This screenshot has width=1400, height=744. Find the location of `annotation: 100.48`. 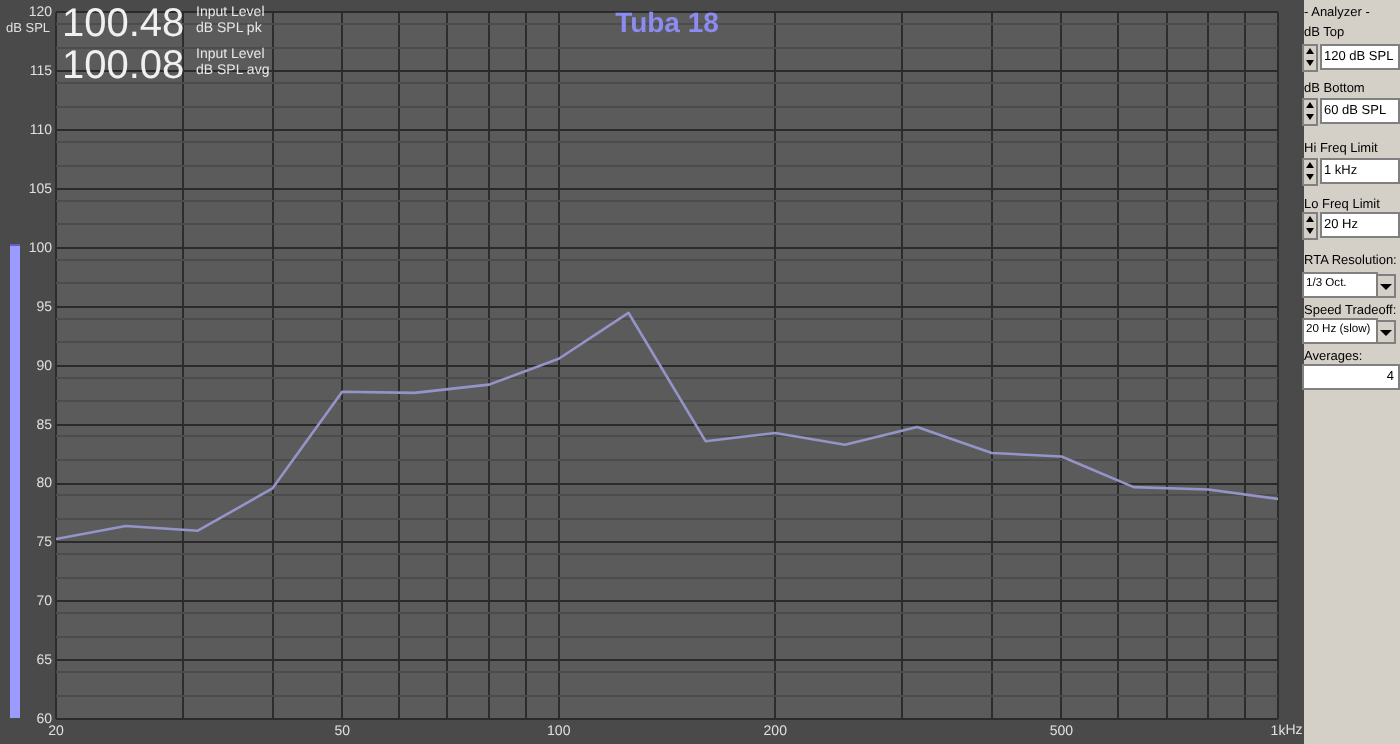

annotation: 100.48 is located at coordinates (123, 24).